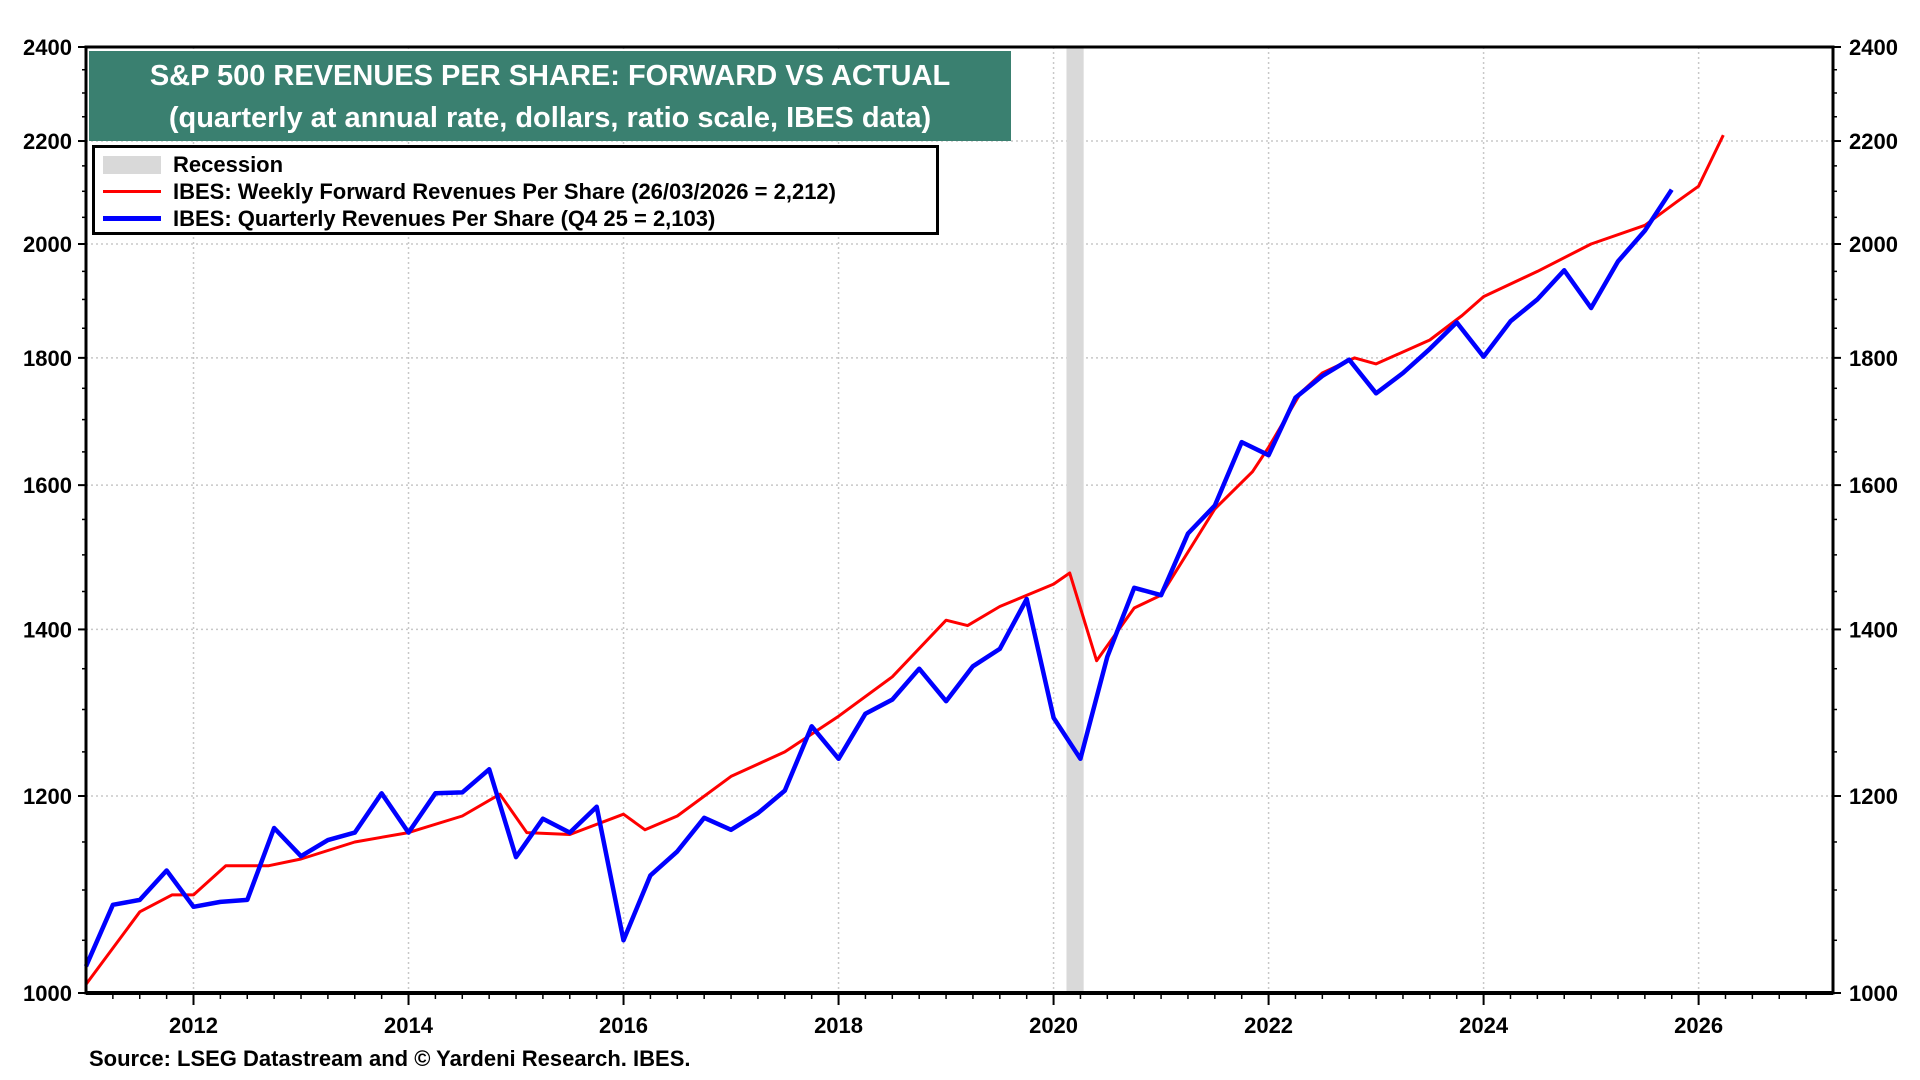 The image size is (1920, 1080). Describe the element at coordinates (193, 1025) in the screenshot. I see `x-tick-label: 2012` at that location.